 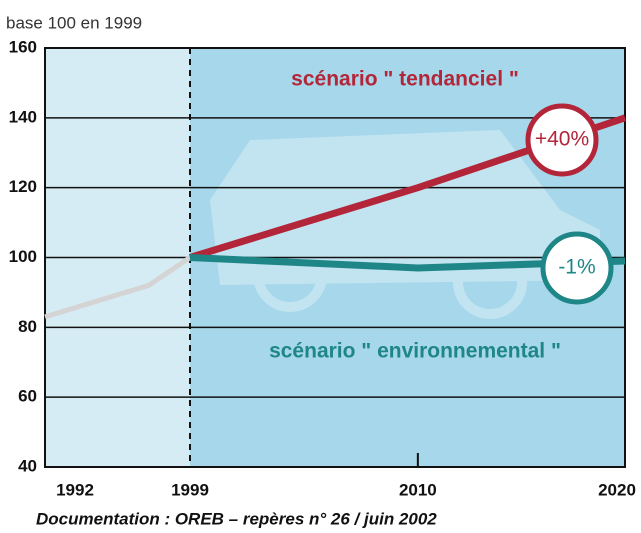 What do you see at coordinates (75, 489) in the screenshot?
I see `x-tick-label: 1992` at bounding box center [75, 489].